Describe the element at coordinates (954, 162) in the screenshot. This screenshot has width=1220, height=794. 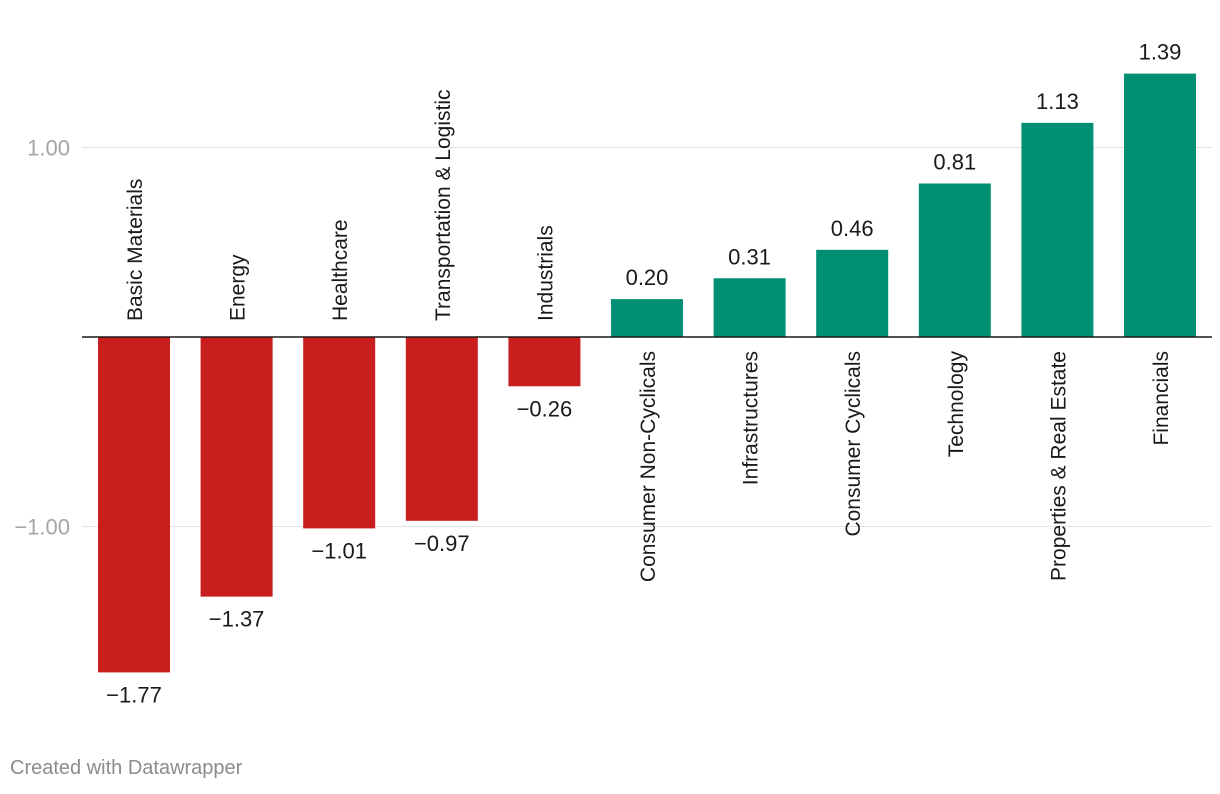
I see `value-label: 0.81` at that location.